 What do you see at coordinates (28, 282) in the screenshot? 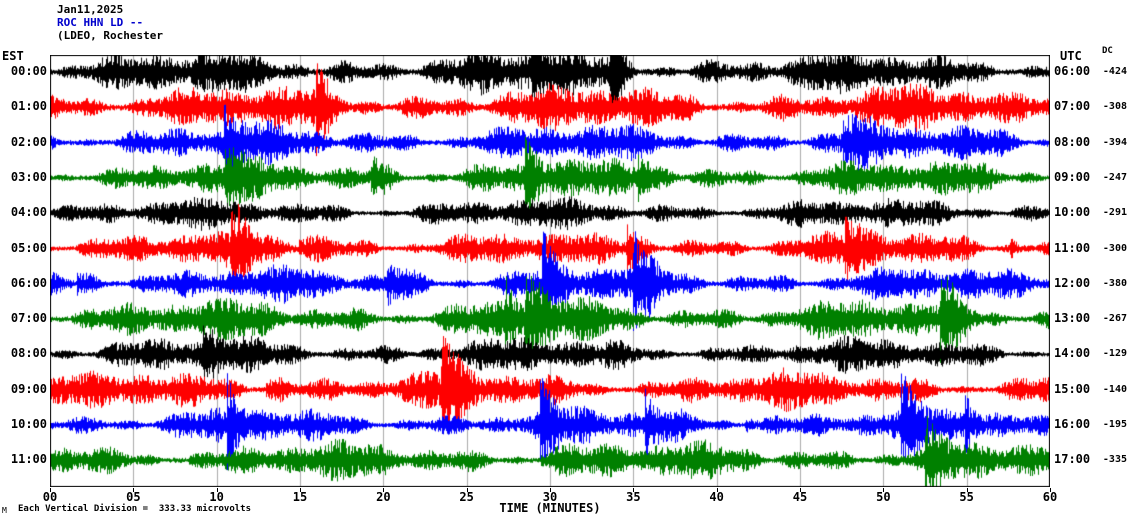
I see `est-time-label: 06:00` at bounding box center [28, 282].